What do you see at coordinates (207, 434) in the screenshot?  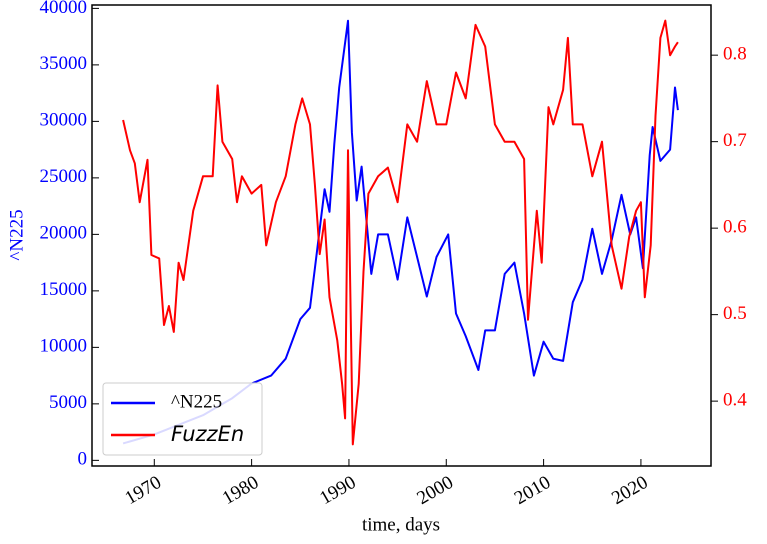 I see `legend-label: FuzzEn` at bounding box center [207, 434].